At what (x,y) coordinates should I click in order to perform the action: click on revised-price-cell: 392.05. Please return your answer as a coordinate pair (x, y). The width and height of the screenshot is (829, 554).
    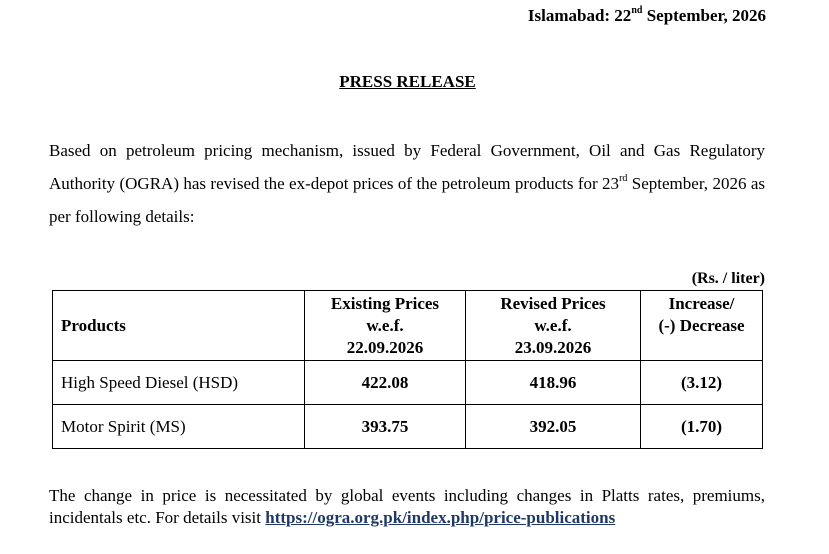
    Looking at the image, I should click on (553, 426).